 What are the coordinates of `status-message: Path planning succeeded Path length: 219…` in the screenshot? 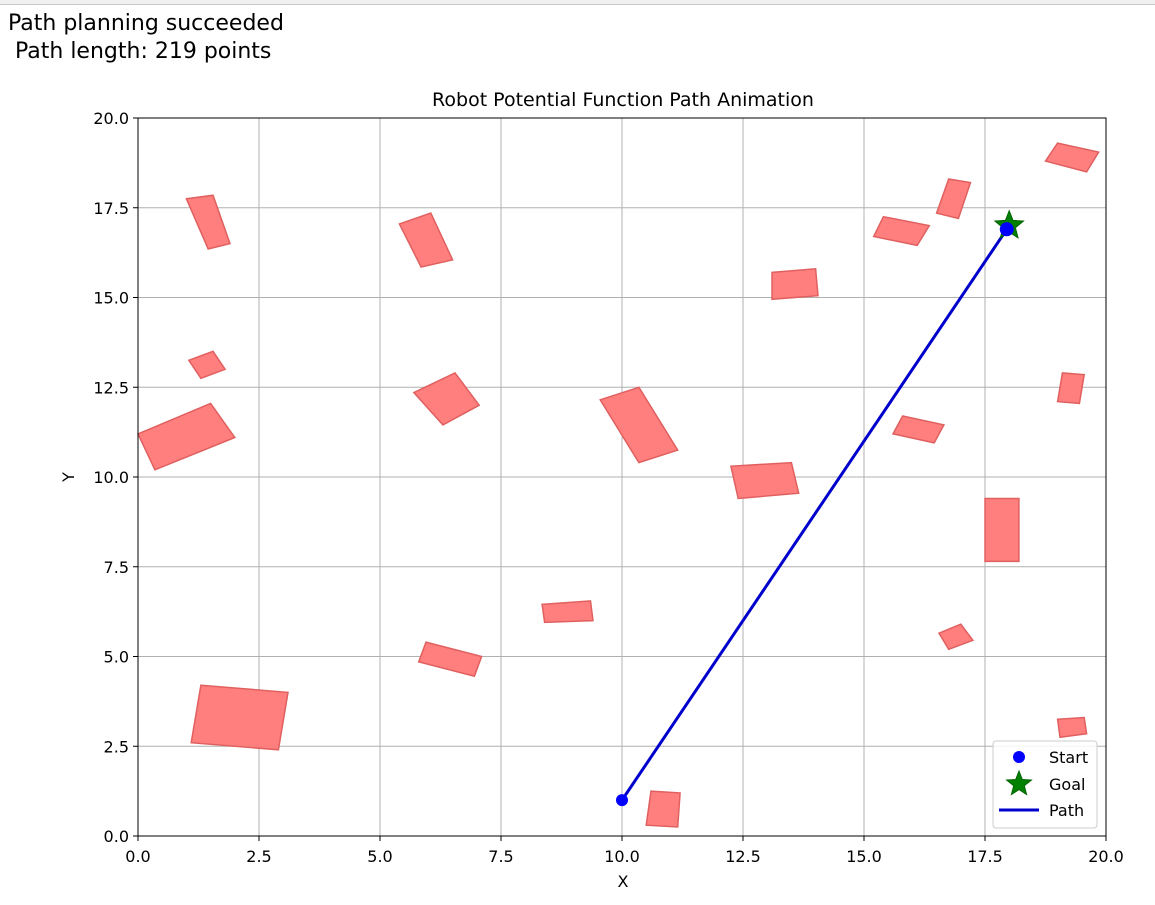 It's located at (146, 38).